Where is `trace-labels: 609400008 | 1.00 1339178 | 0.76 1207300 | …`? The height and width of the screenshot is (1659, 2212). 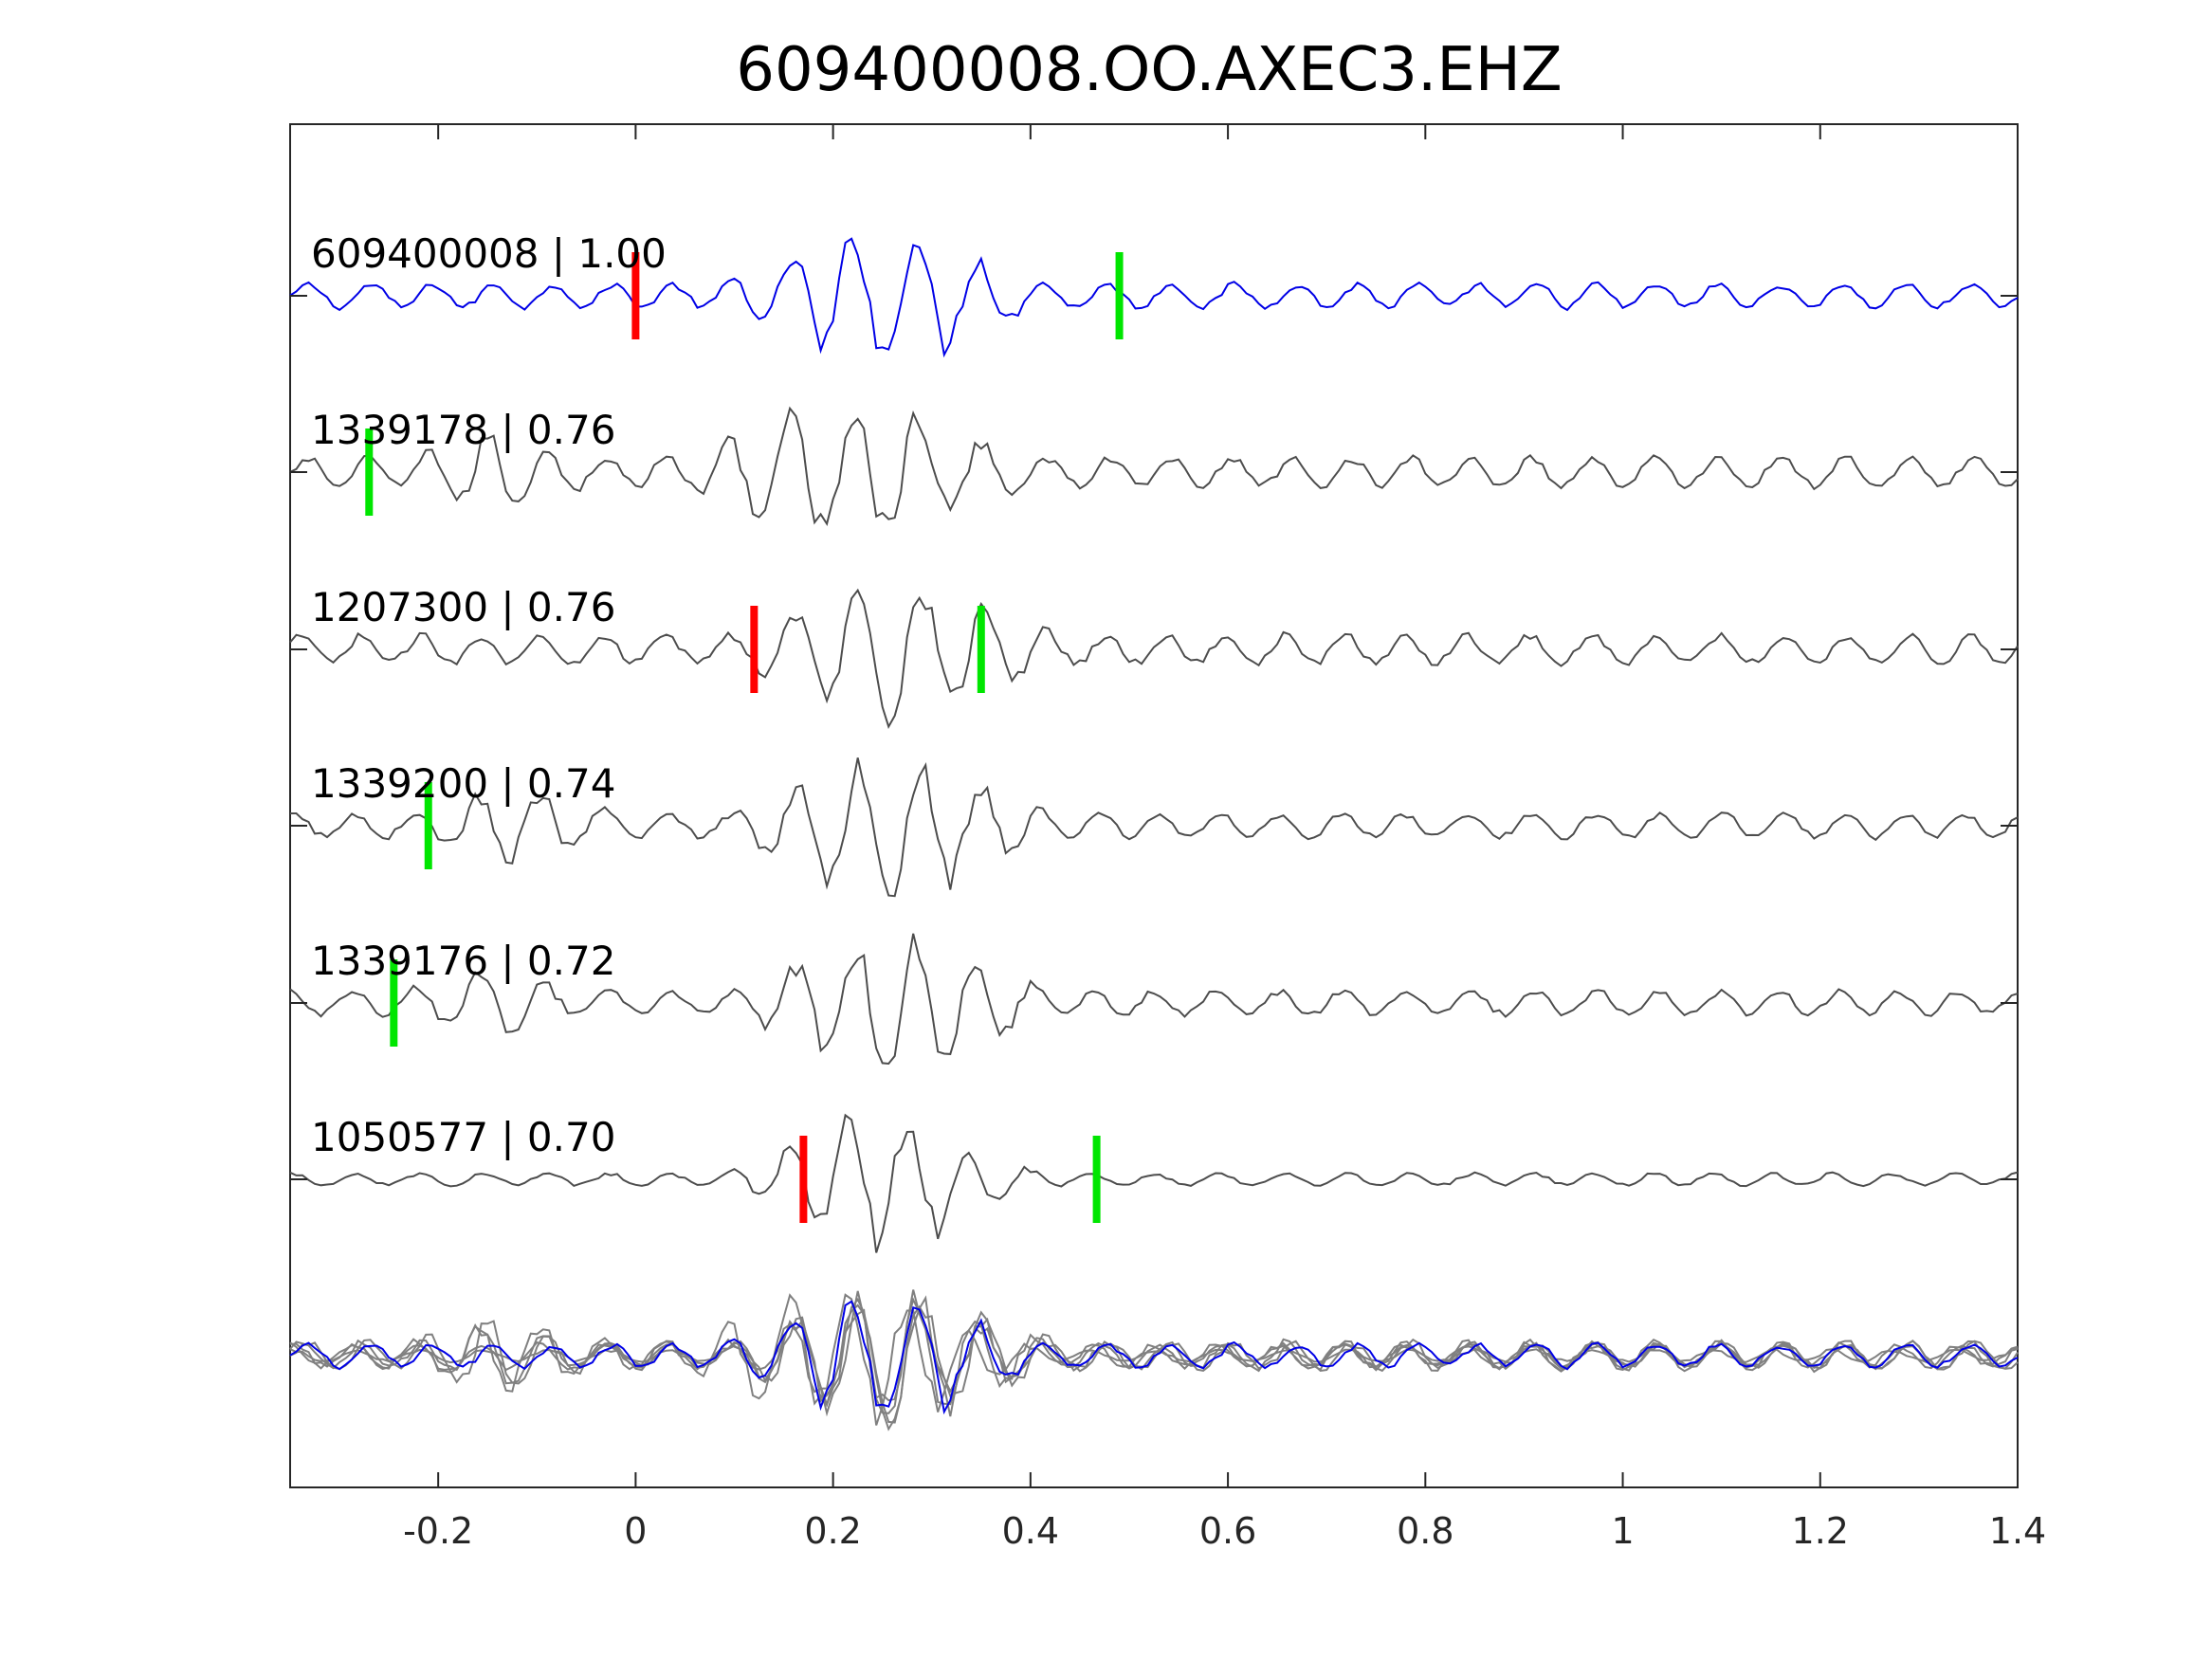 trace-labels: 609400008 | 1.00 1339178 | 0.76 1207300 | … is located at coordinates (489, 695).